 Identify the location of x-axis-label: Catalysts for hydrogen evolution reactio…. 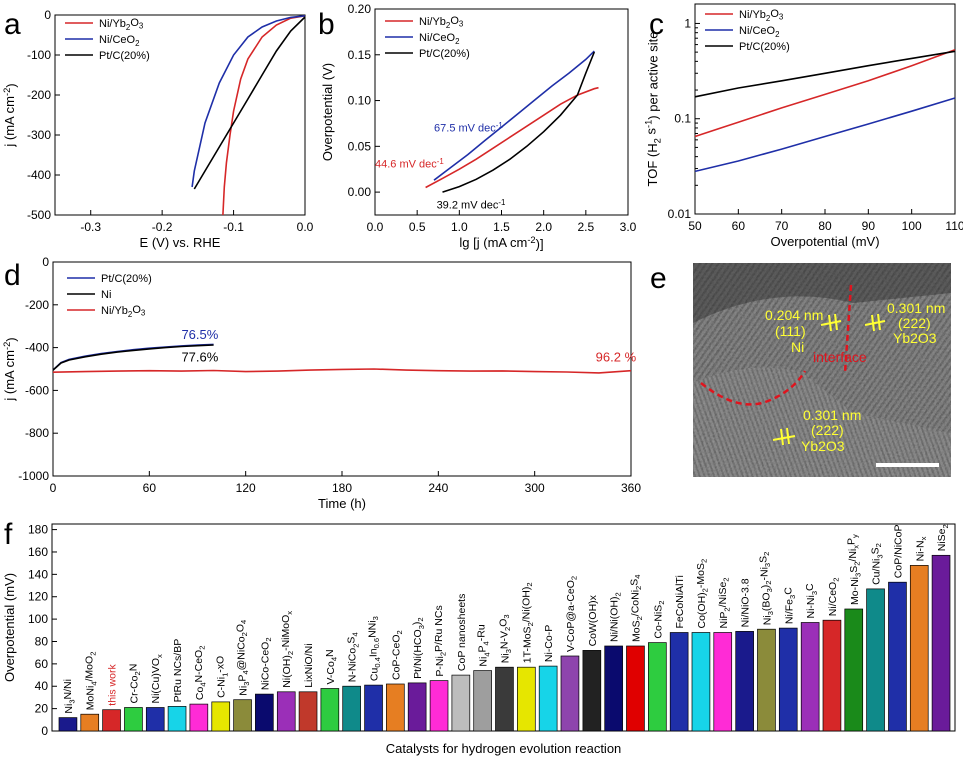
(504, 748).